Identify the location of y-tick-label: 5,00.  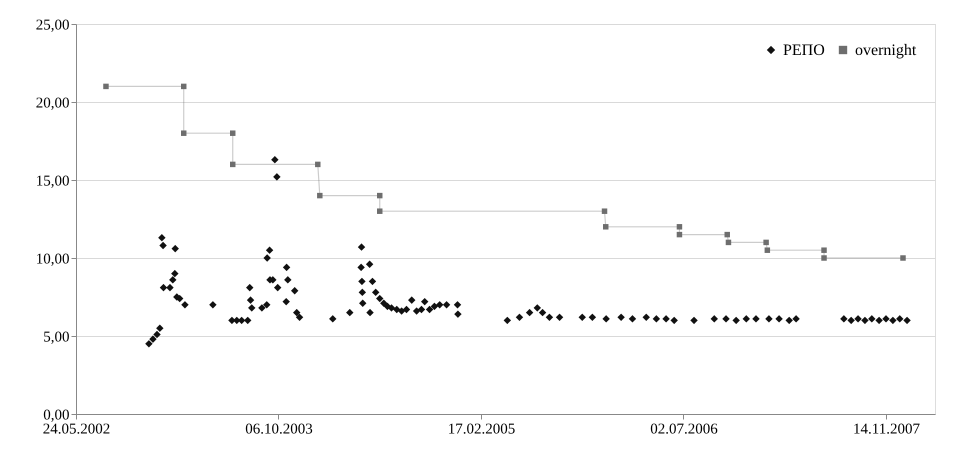
(56, 338).